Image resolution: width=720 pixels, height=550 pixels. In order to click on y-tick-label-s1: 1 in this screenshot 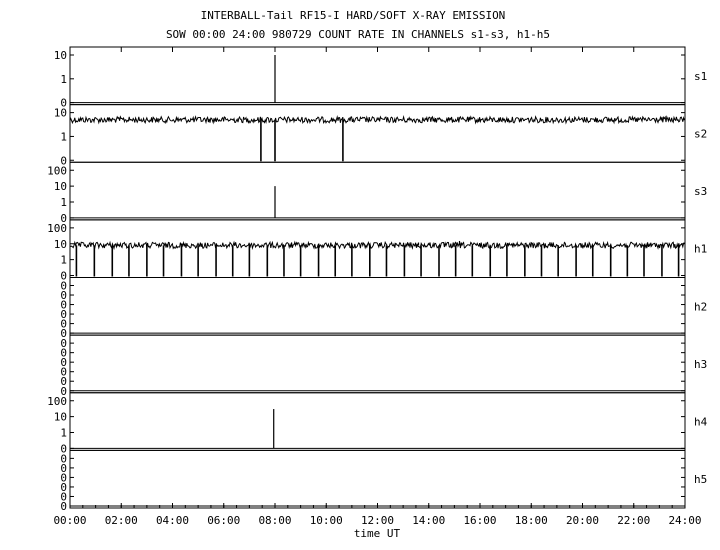, I will do `click(63, 79)`.